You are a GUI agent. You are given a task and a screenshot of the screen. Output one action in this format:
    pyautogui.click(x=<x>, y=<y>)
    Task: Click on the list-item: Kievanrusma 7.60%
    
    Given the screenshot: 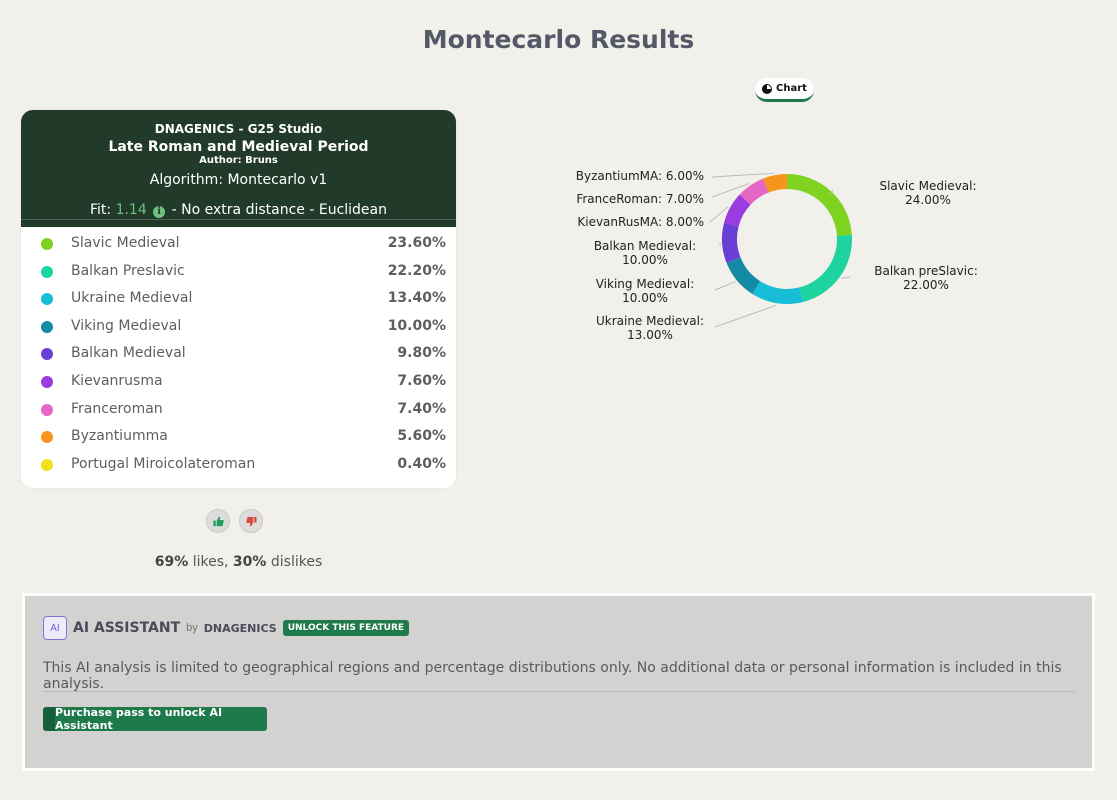 What is the action you would take?
    pyautogui.click(x=238, y=382)
    